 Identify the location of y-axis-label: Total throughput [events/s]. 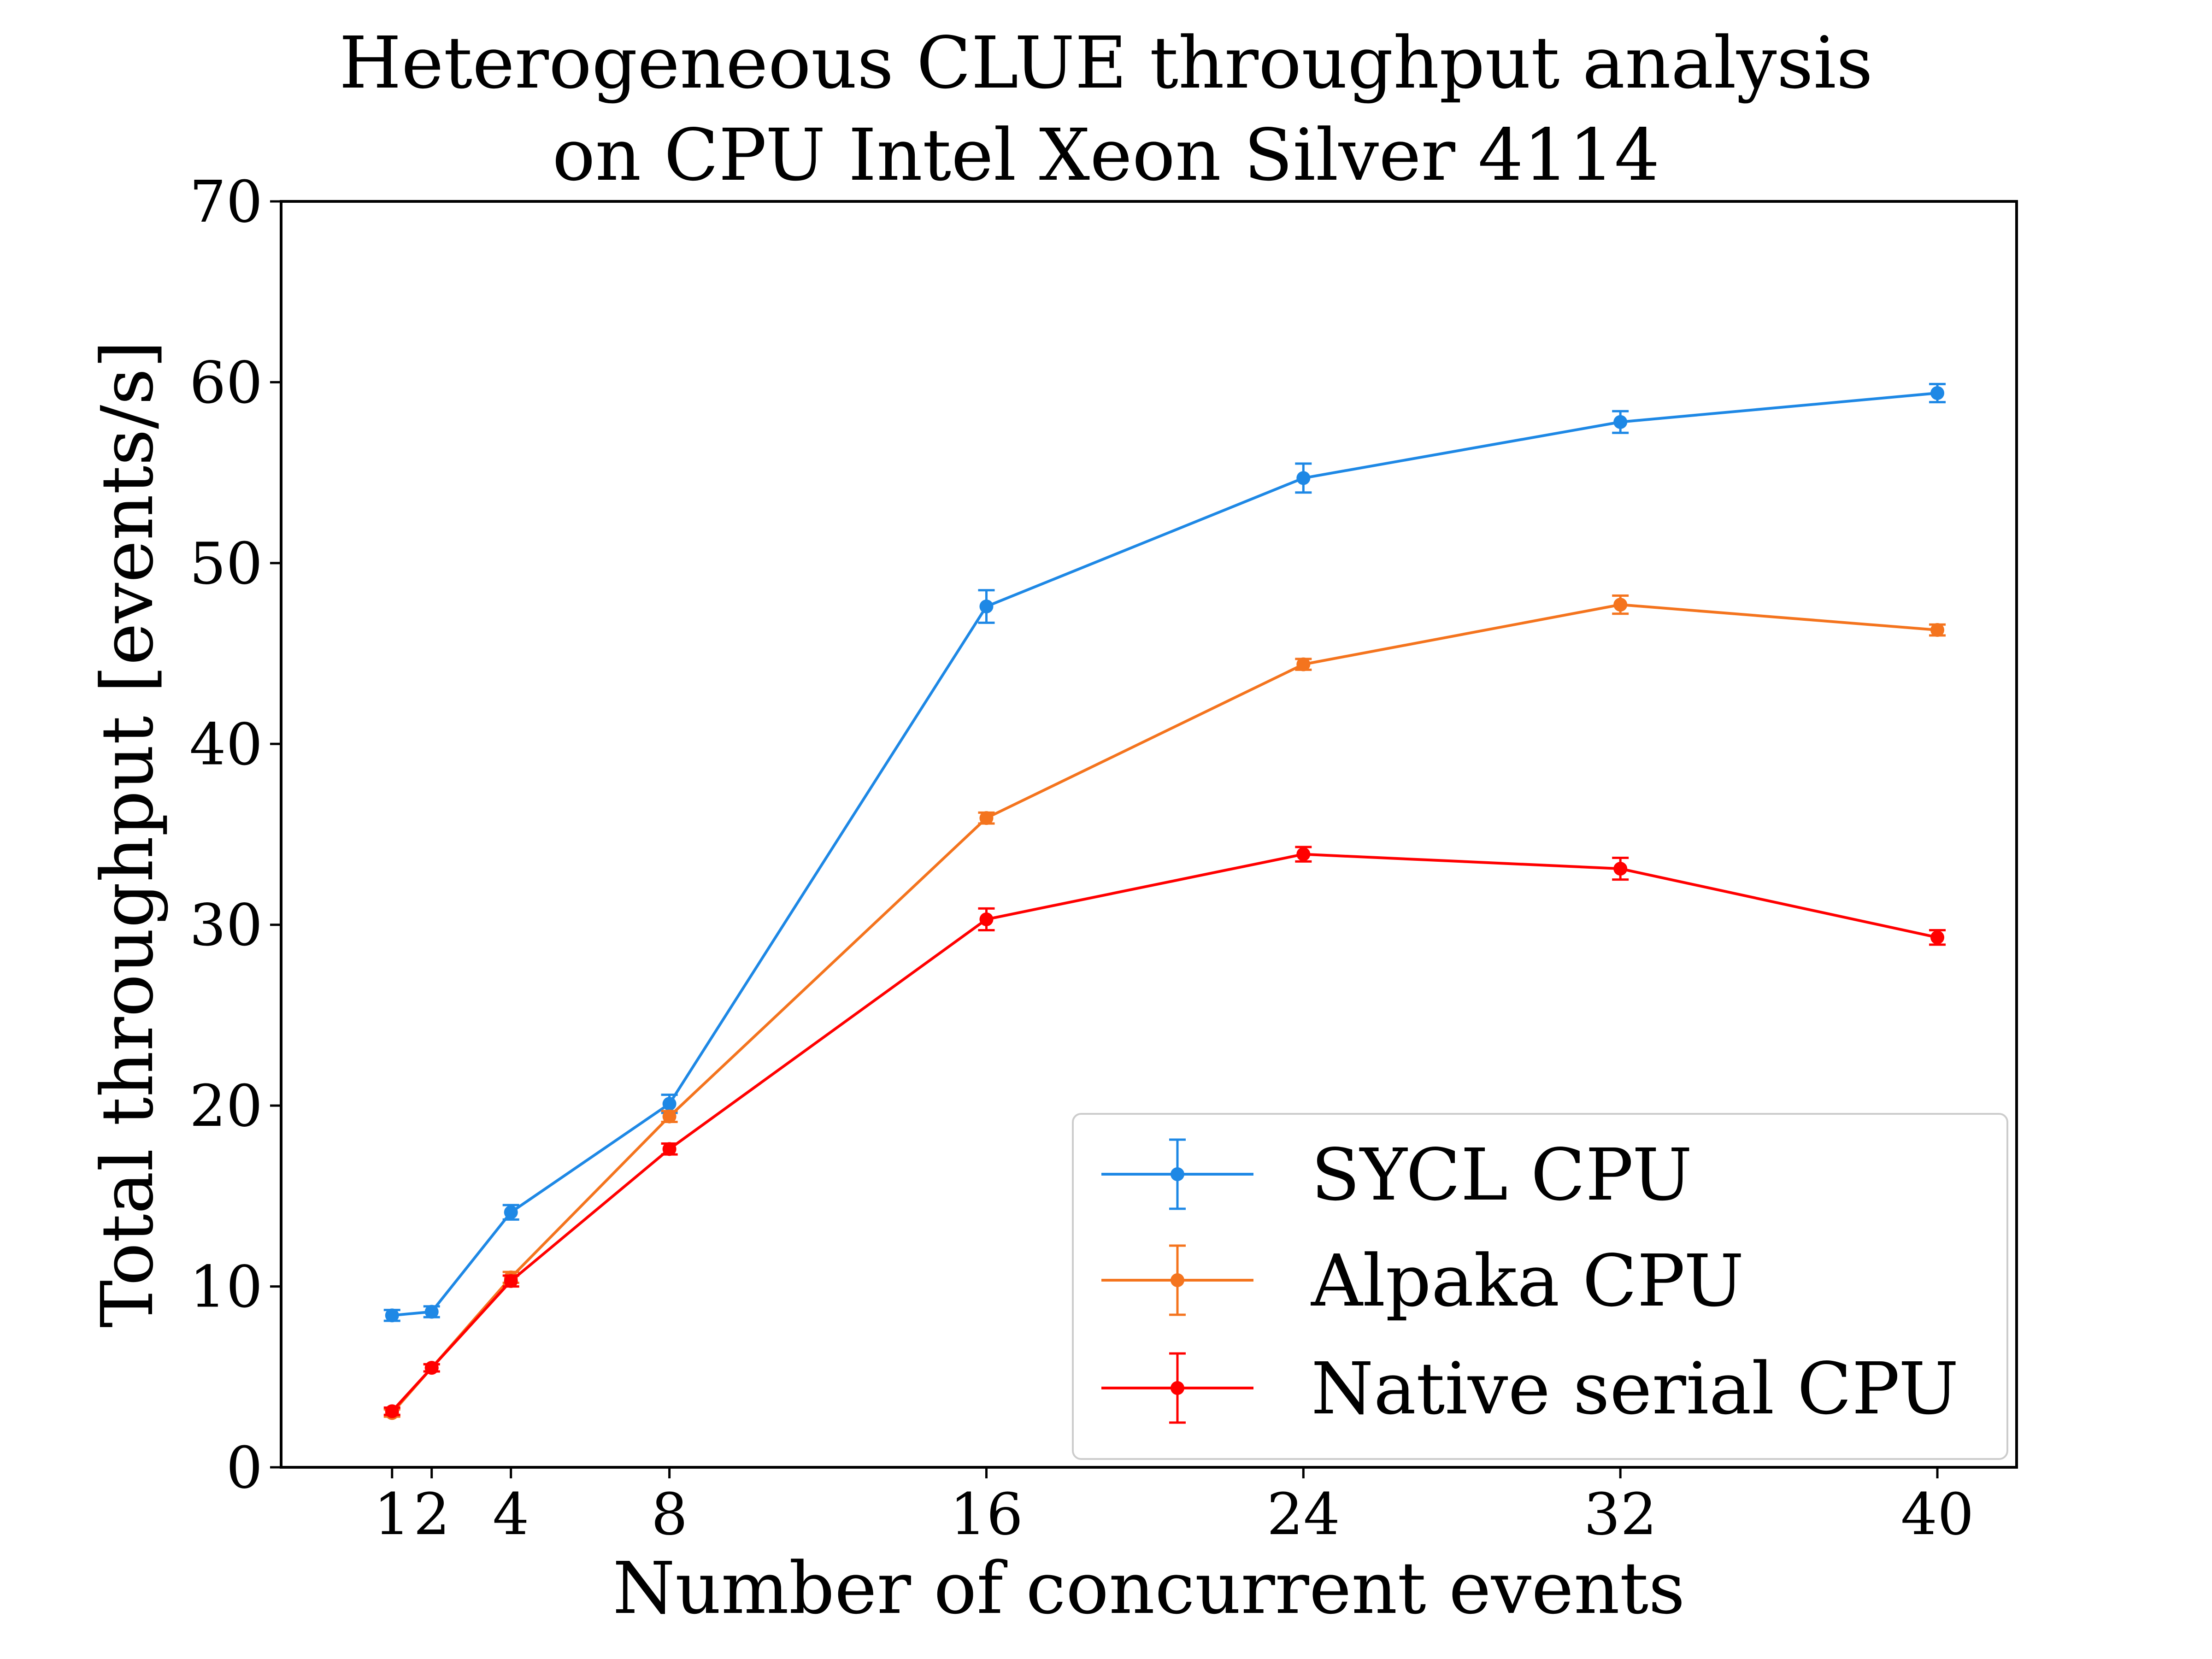
(127, 834).